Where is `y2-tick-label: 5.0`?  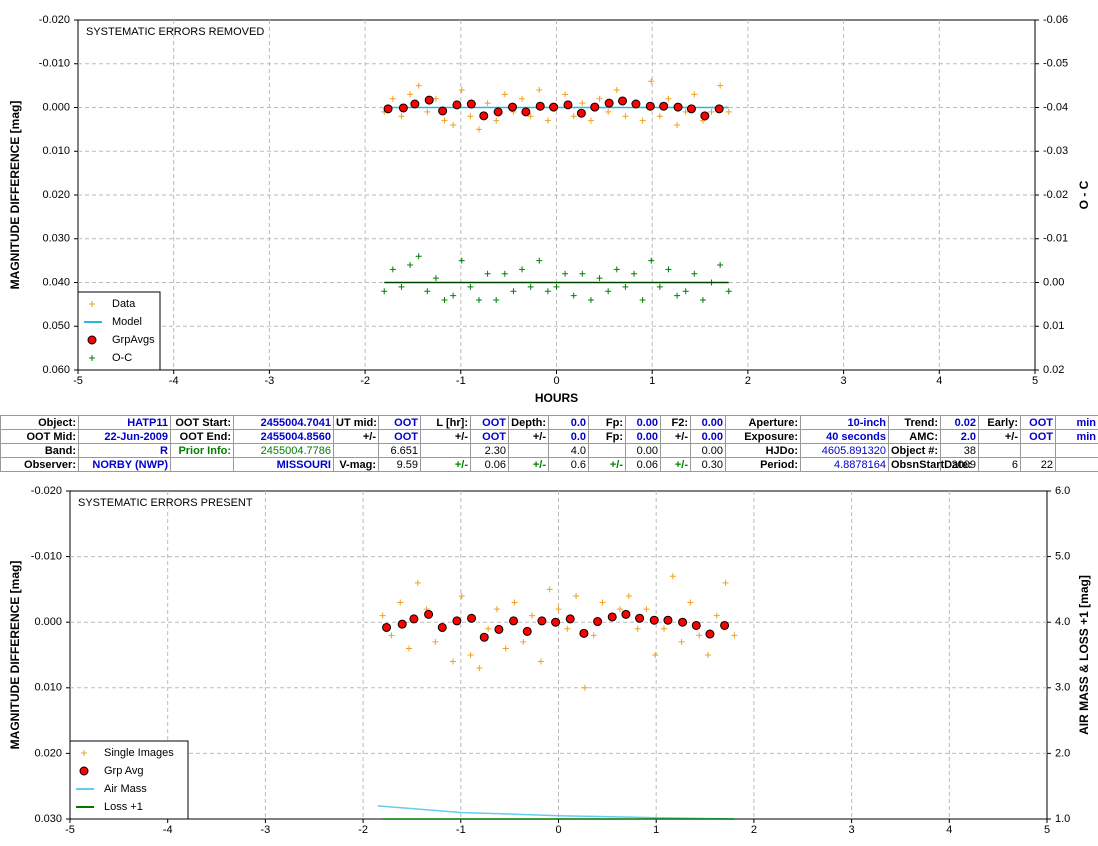 y2-tick-label: 5.0 is located at coordinates (1062, 557).